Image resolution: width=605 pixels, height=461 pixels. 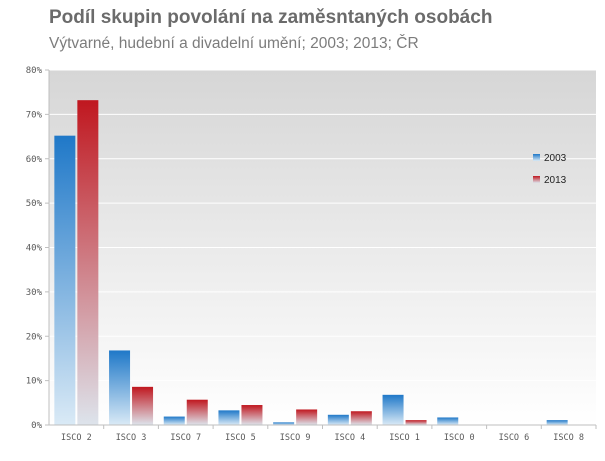 What do you see at coordinates (240, 438) in the screenshot?
I see `x-tick-label: ISCO 5` at bounding box center [240, 438].